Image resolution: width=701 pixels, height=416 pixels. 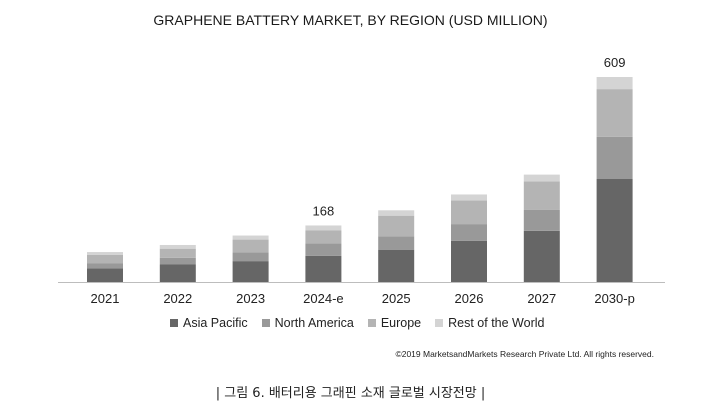 What do you see at coordinates (250, 298) in the screenshot?
I see `x-tick-label: 2023` at bounding box center [250, 298].